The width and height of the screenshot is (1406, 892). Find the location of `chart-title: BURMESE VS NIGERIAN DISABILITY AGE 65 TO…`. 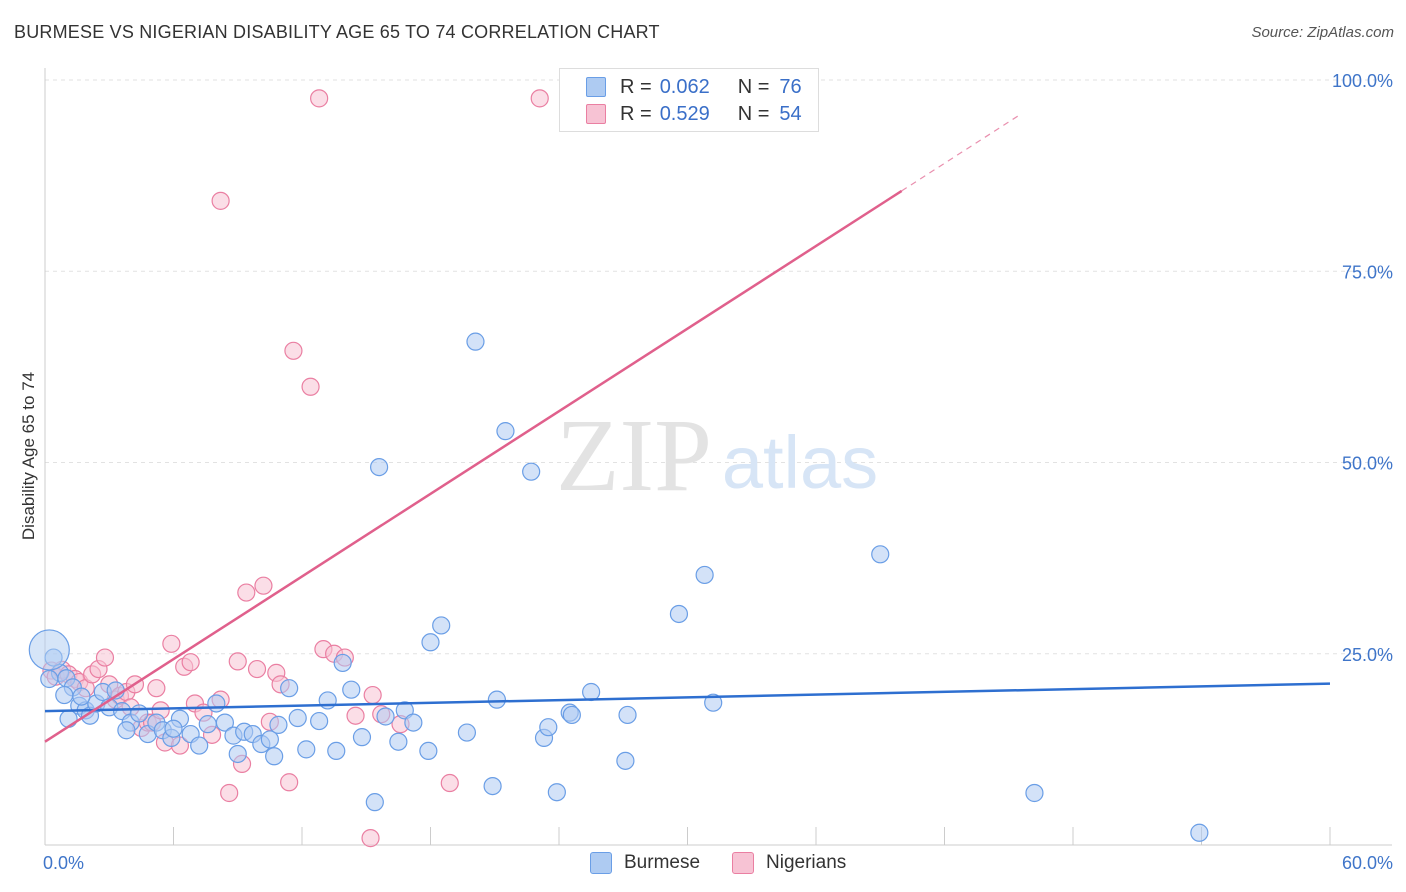

chart-title: BURMESE VS NIGERIAN DISABILITY AGE 65 TO… is located at coordinates (337, 32).